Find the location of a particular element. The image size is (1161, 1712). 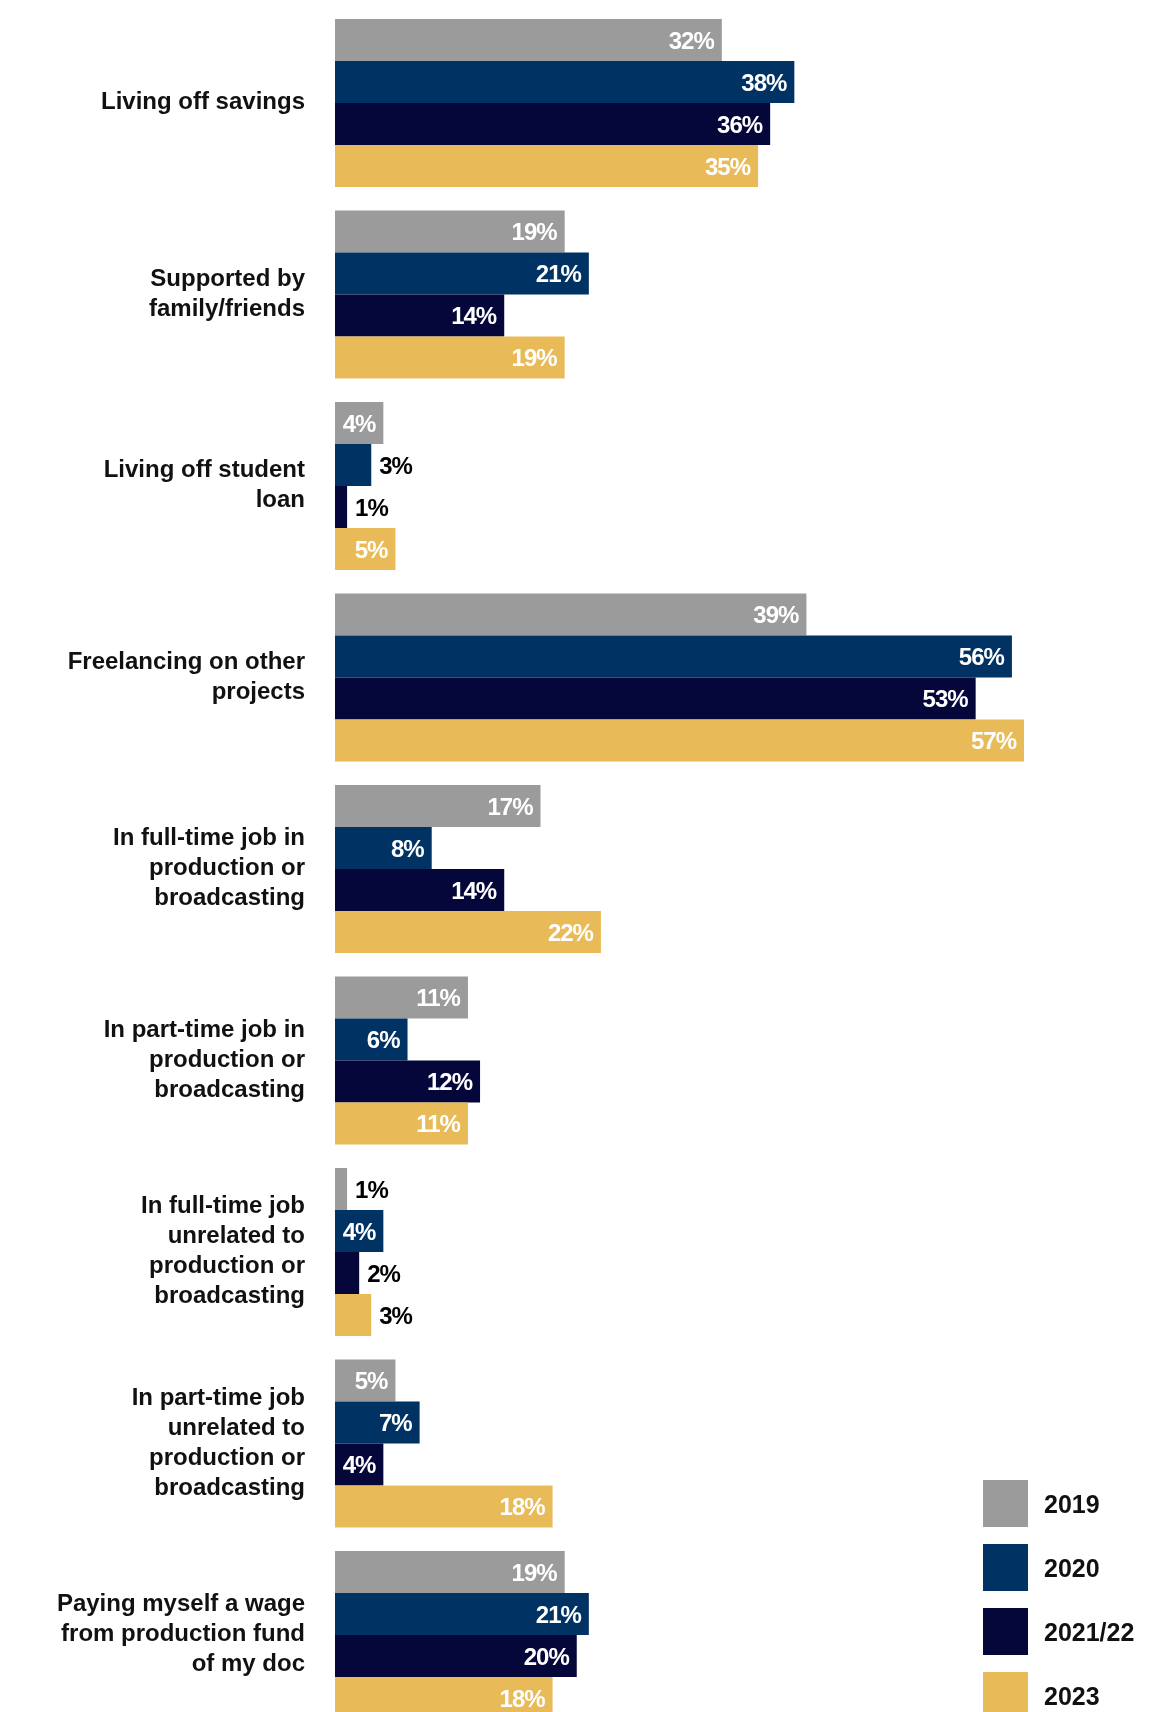

data-label: 8% is located at coordinates (408, 848).